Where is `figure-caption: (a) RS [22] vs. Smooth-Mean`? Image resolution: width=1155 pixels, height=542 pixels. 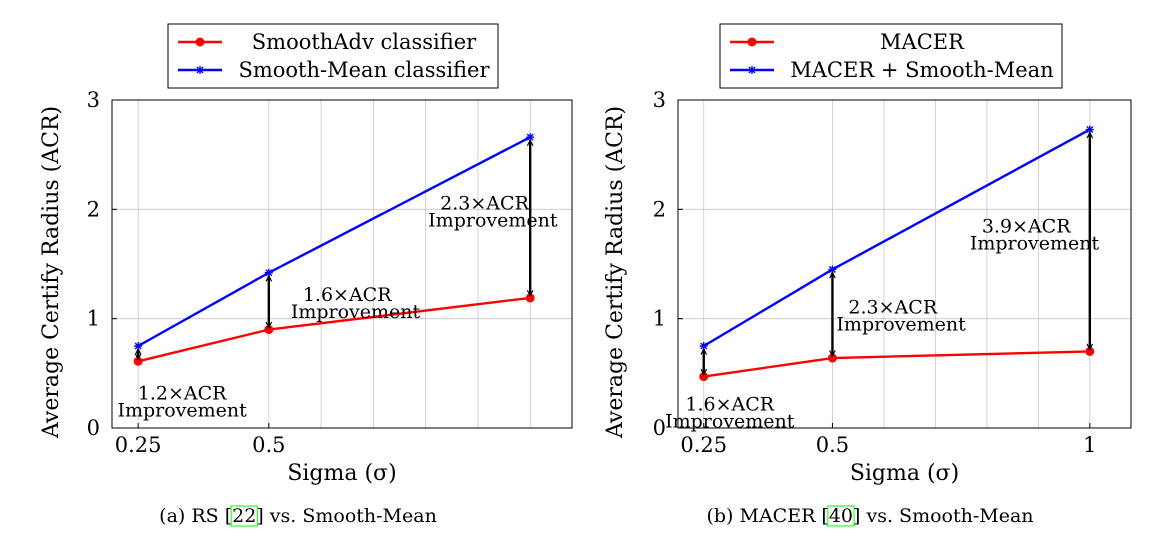 figure-caption: (a) RS [22] vs. Smooth-Mean is located at coordinates (298, 516).